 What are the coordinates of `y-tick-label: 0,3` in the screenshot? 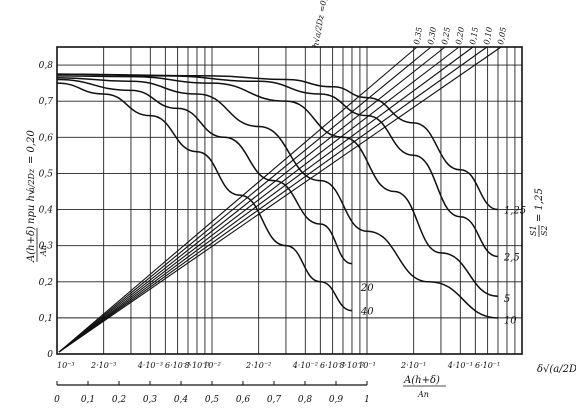 It's located at (46, 247).